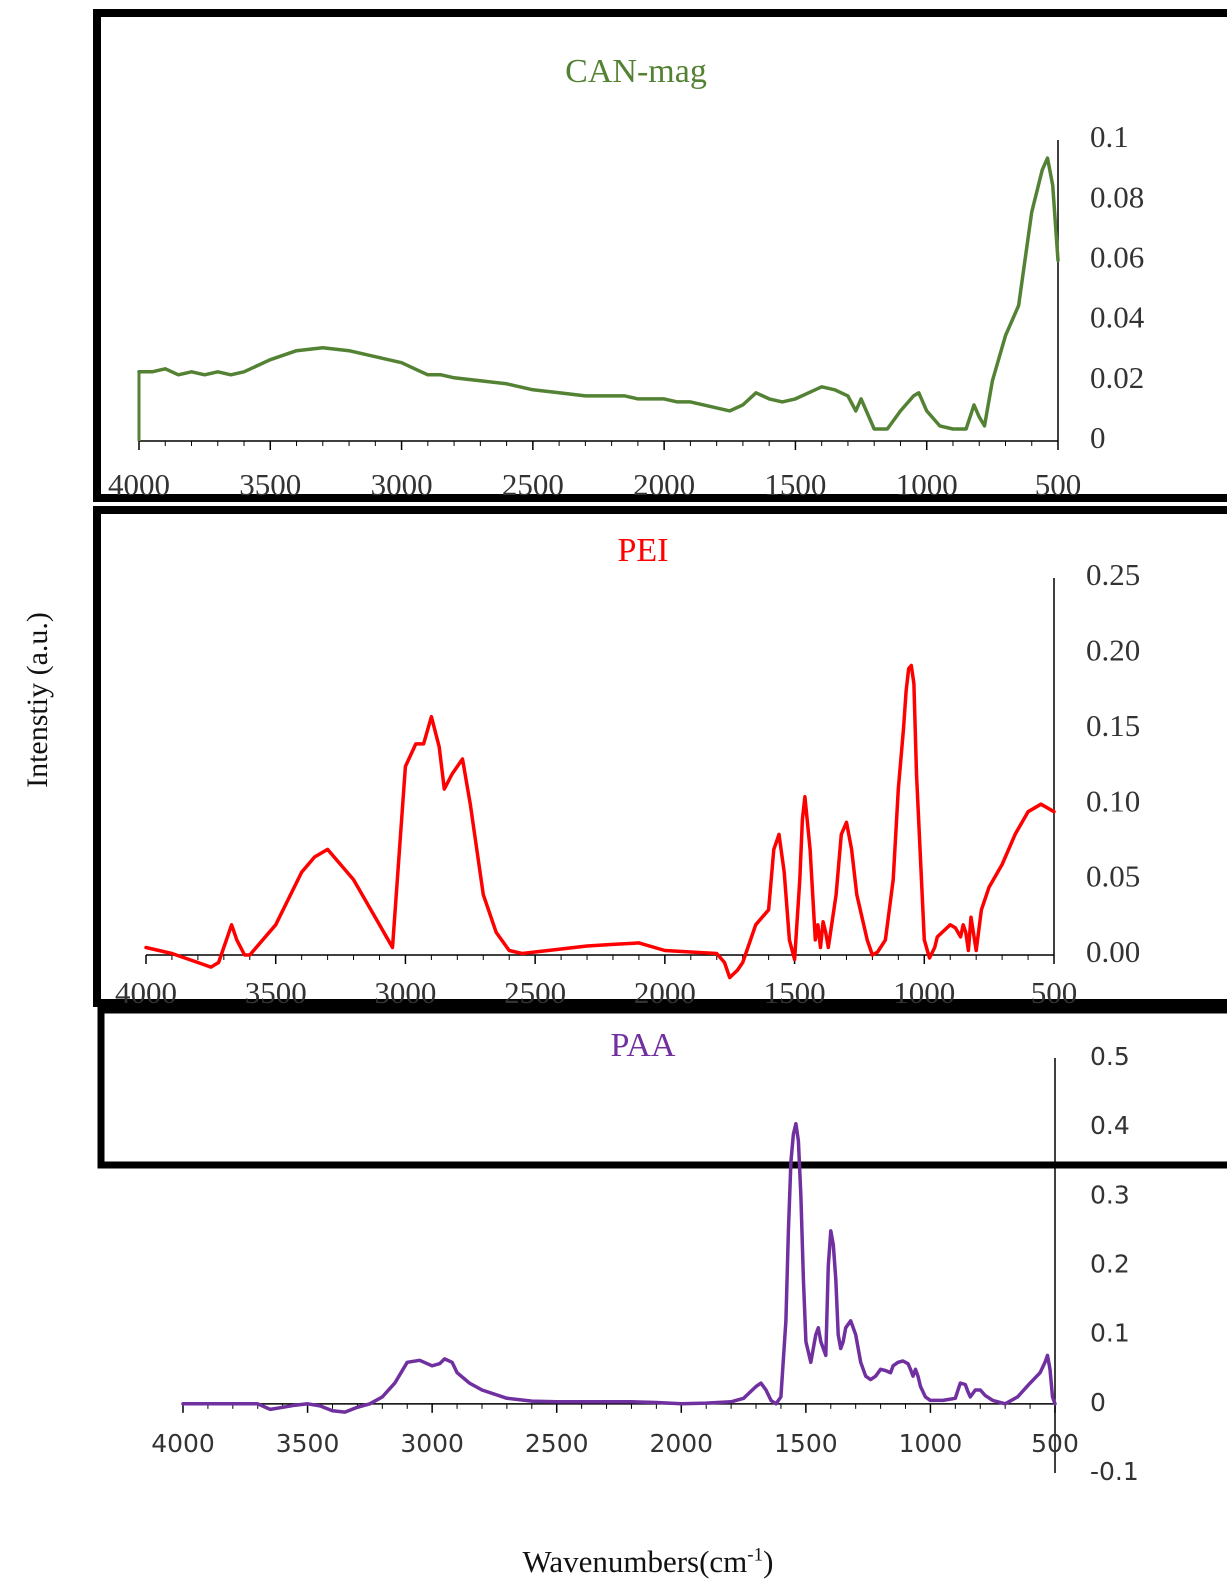 This screenshot has width=1227, height=1593. Describe the element at coordinates (1113, 800) in the screenshot. I see `y-tick-label: 0.10` at that location.